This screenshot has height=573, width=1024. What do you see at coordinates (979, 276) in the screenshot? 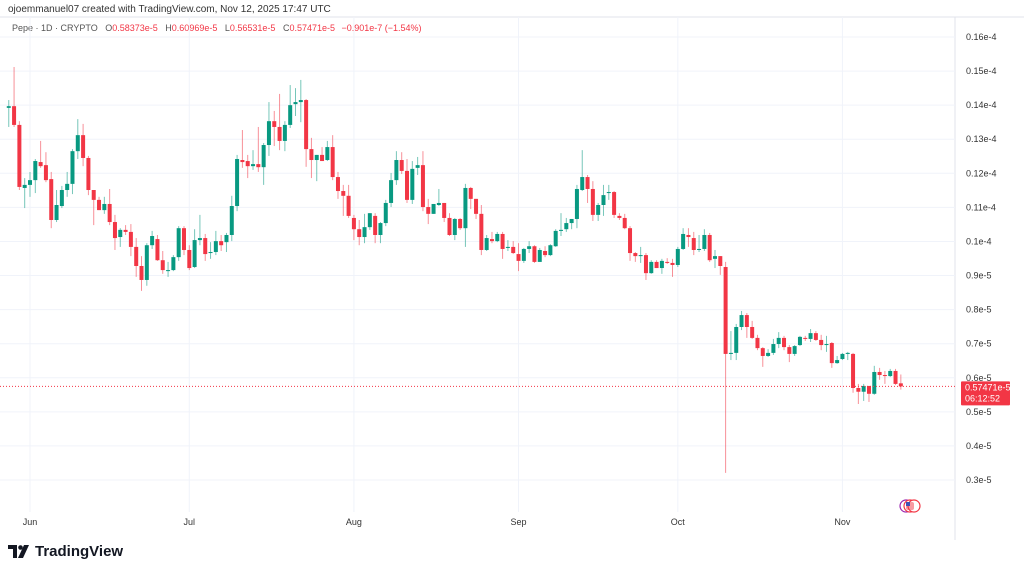
I see `y-tick-label: 0.9e-5` at bounding box center [979, 276].